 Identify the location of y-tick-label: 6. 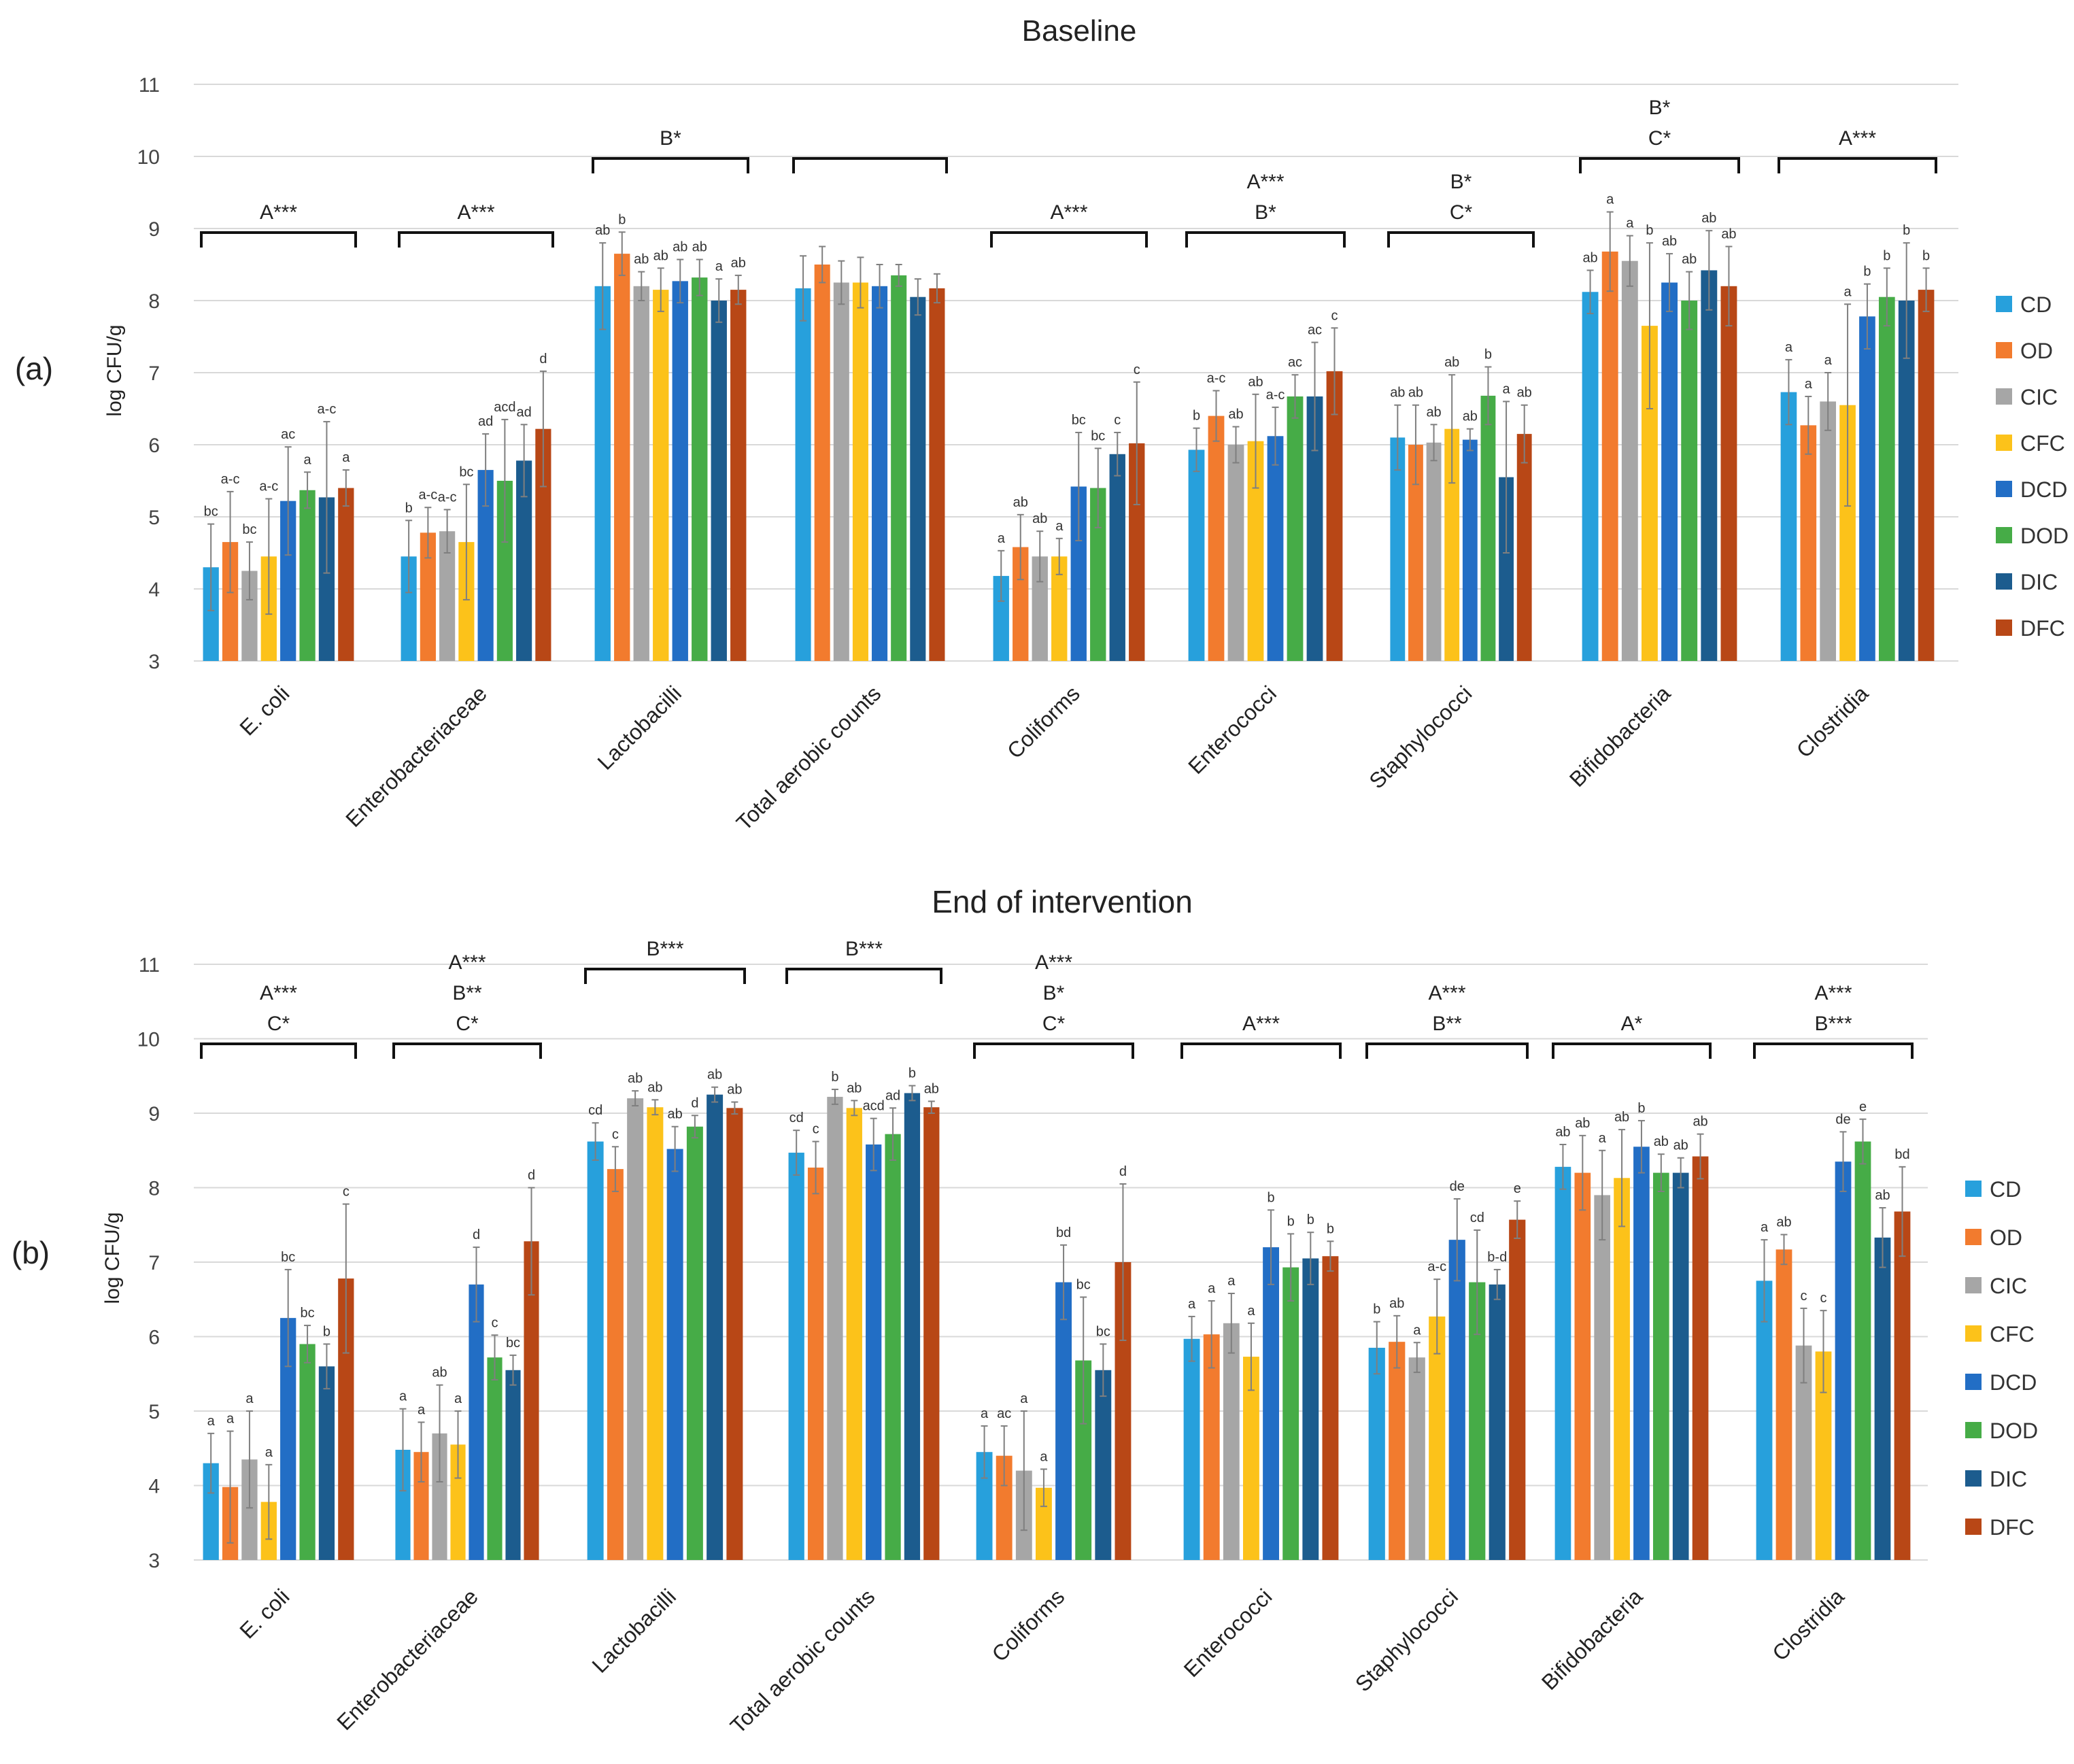
(154, 446).